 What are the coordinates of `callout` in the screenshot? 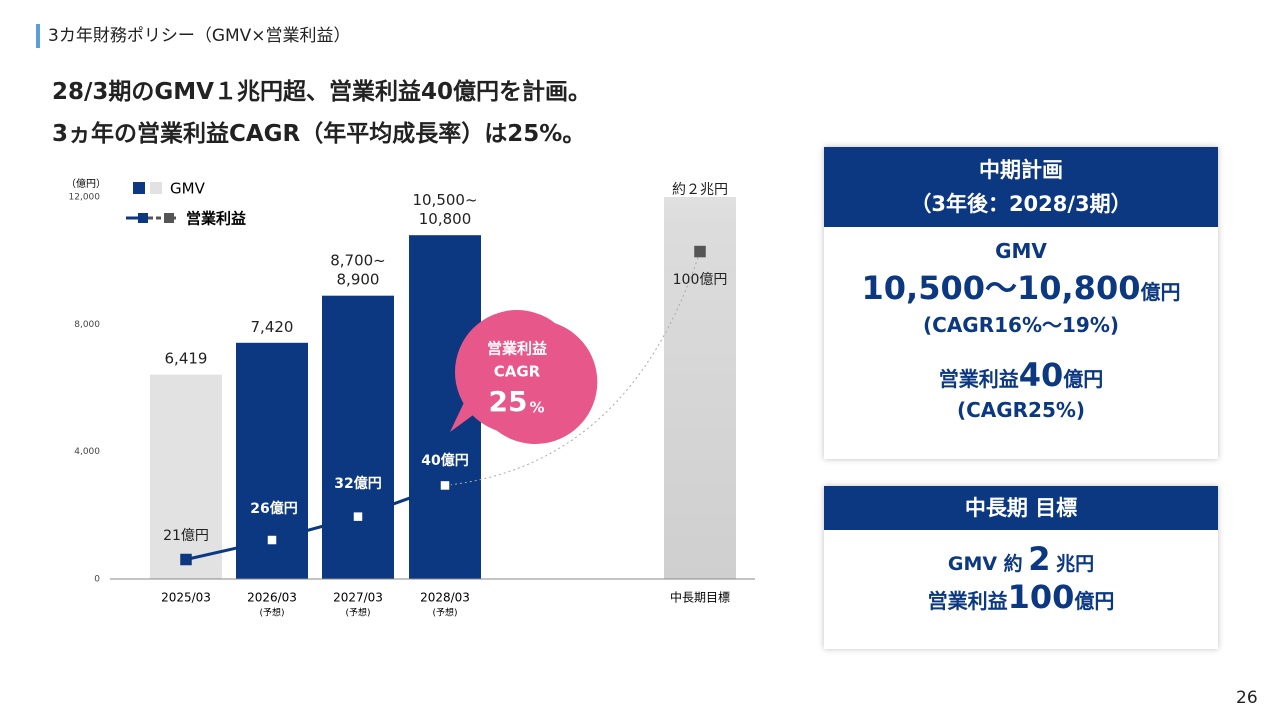 It's located at (517, 372).